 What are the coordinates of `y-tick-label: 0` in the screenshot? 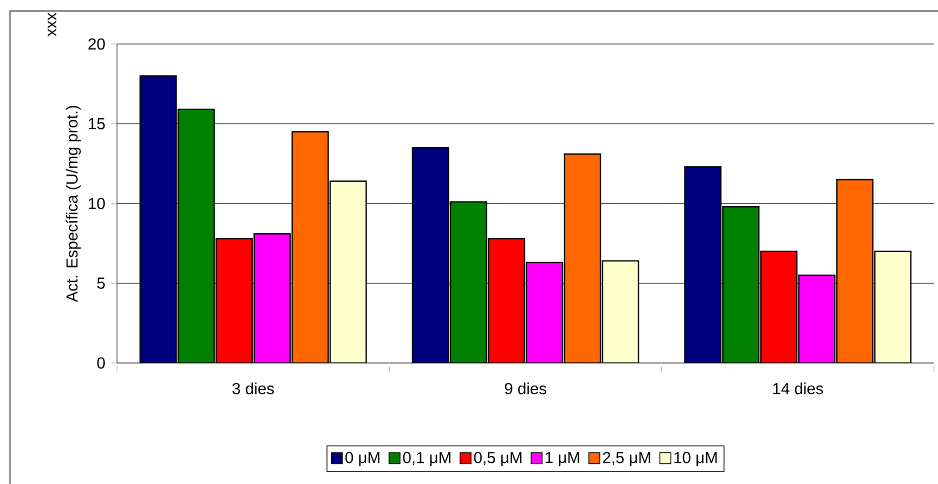 It's located at (101, 363).